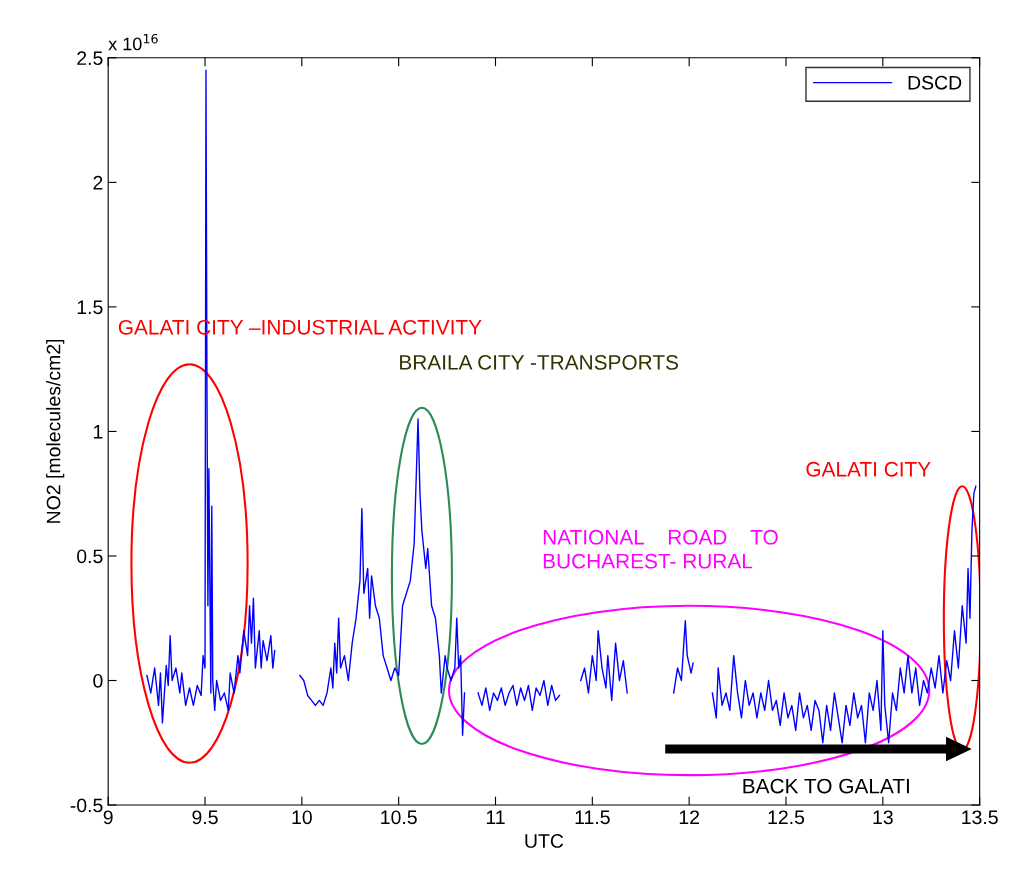  Describe the element at coordinates (935, 82) in the screenshot. I see `legend-label: DSCD` at that location.